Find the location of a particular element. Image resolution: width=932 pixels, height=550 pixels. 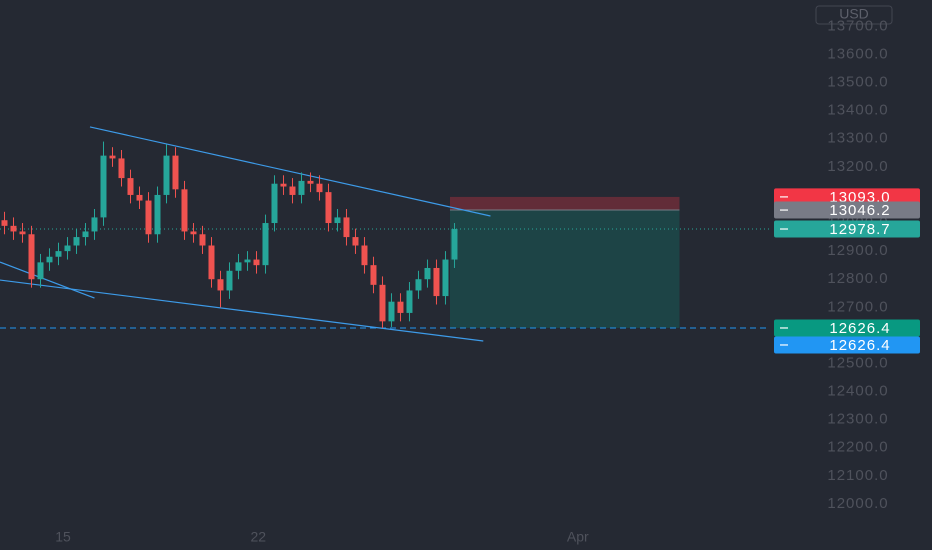

y-tick-label: 13200.0 is located at coordinates (857, 166).